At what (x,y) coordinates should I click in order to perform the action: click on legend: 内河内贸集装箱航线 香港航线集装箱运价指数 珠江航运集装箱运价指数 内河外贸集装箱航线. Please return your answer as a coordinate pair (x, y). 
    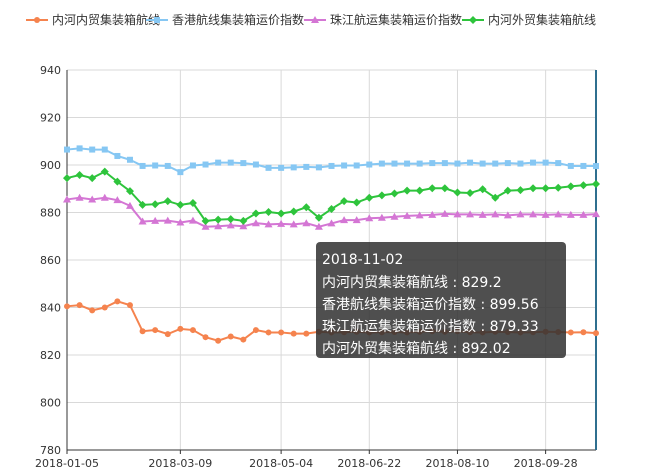
    Looking at the image, I should click on (311, 19).